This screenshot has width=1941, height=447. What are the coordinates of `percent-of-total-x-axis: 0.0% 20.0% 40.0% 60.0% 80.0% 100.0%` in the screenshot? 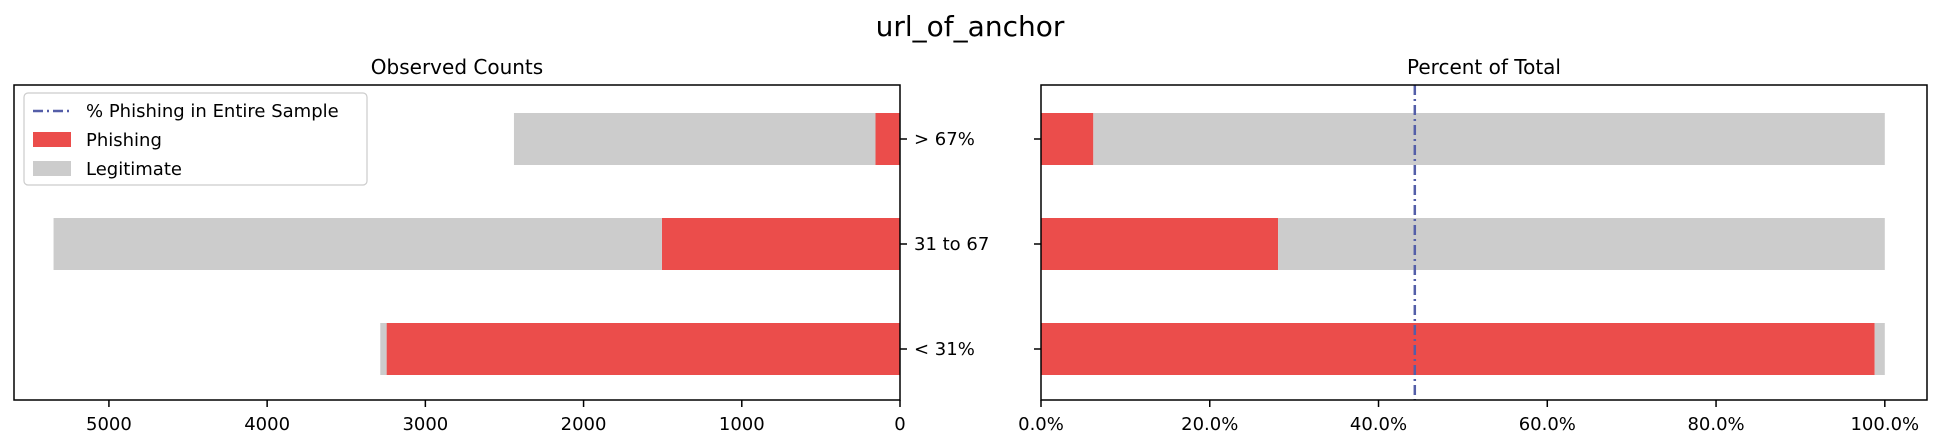 It's located at (1468, 417).